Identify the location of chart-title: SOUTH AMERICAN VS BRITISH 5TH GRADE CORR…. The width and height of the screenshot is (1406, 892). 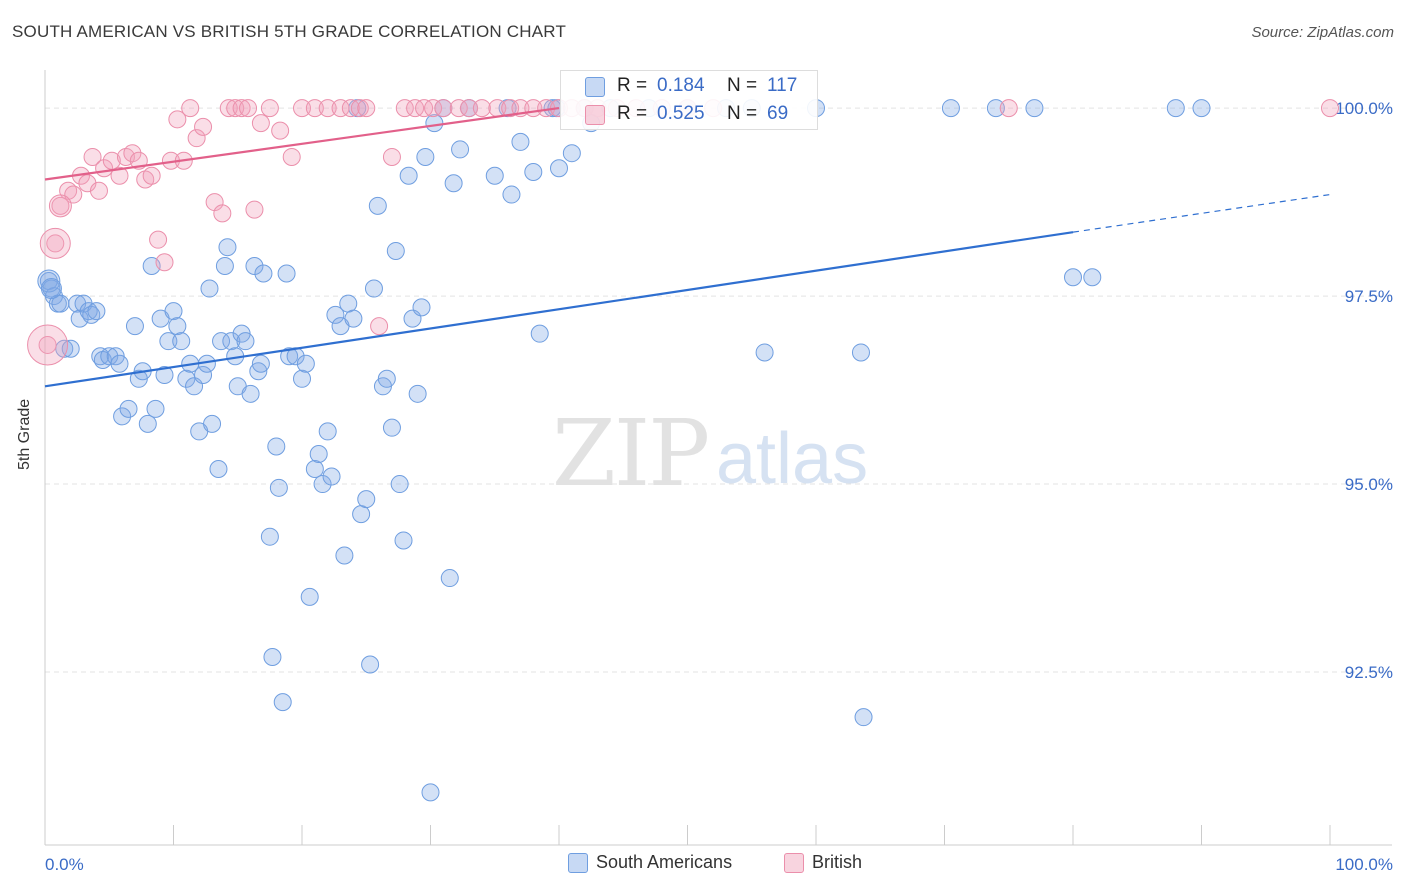
(289, 31).